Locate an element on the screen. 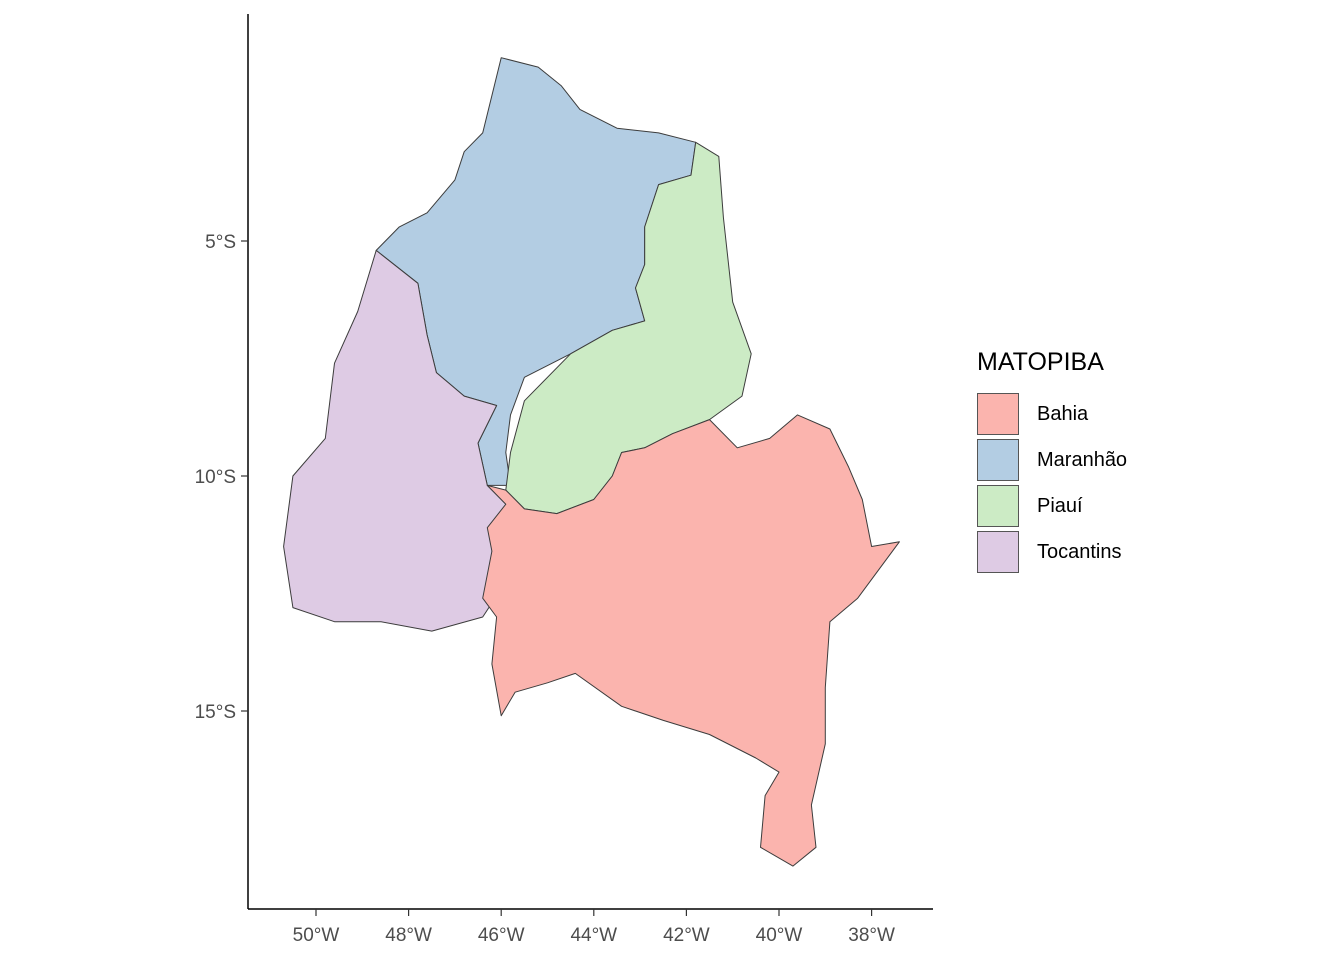  x-tick-label: 46°W is located at coordinates (501, 935).